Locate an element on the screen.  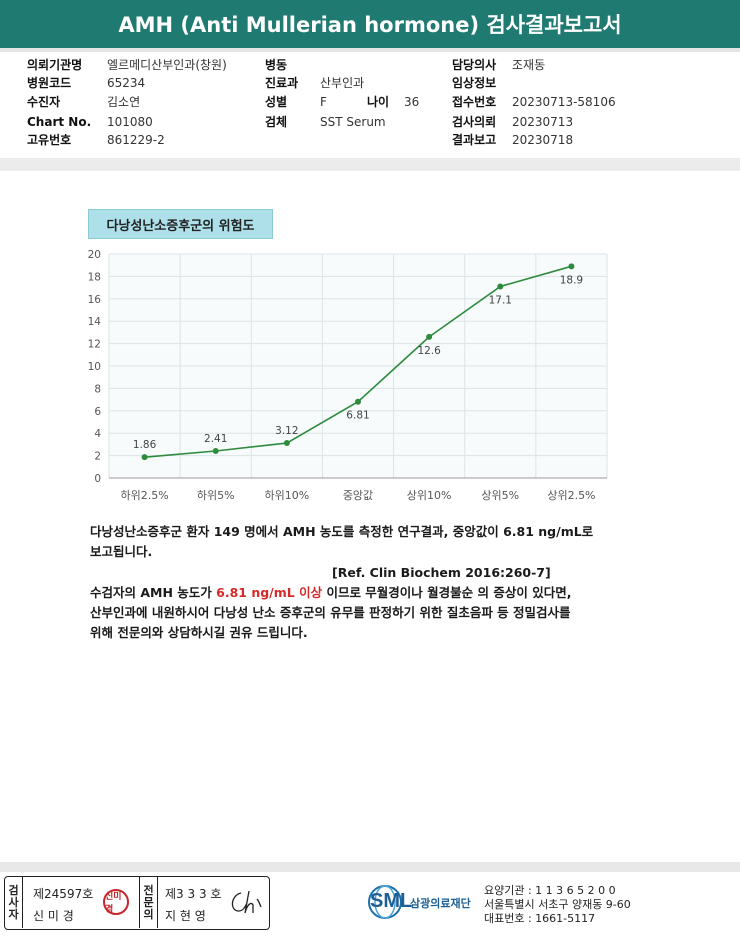
phone-number: 대표번호 : 1661-5117 is located at coordinates (540, 918).